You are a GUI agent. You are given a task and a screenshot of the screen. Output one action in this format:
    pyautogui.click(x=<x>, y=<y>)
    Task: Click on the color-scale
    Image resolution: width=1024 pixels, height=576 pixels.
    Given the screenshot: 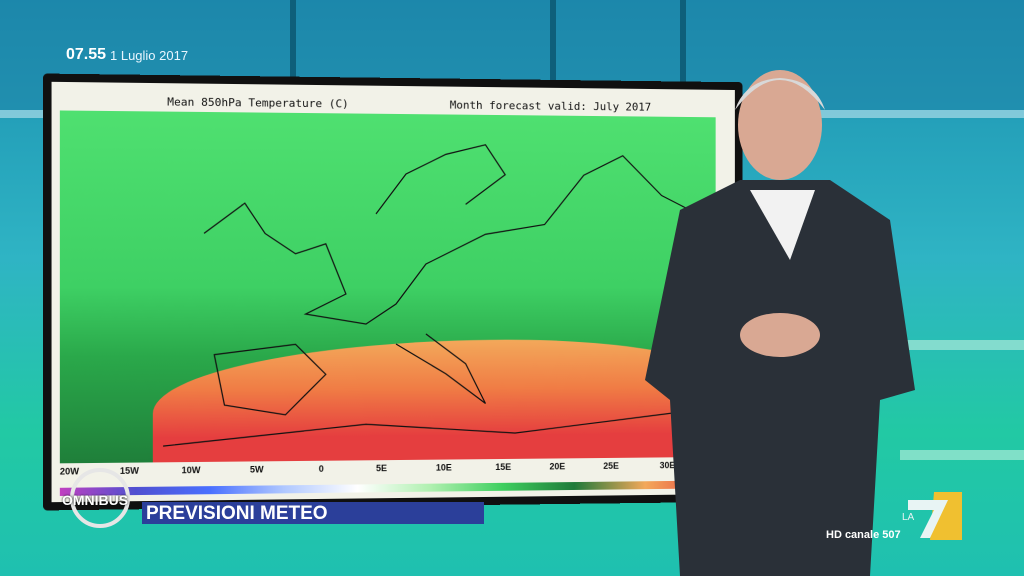 What is the action you would take?
    pyautogui.click(x=388, y=487)
    